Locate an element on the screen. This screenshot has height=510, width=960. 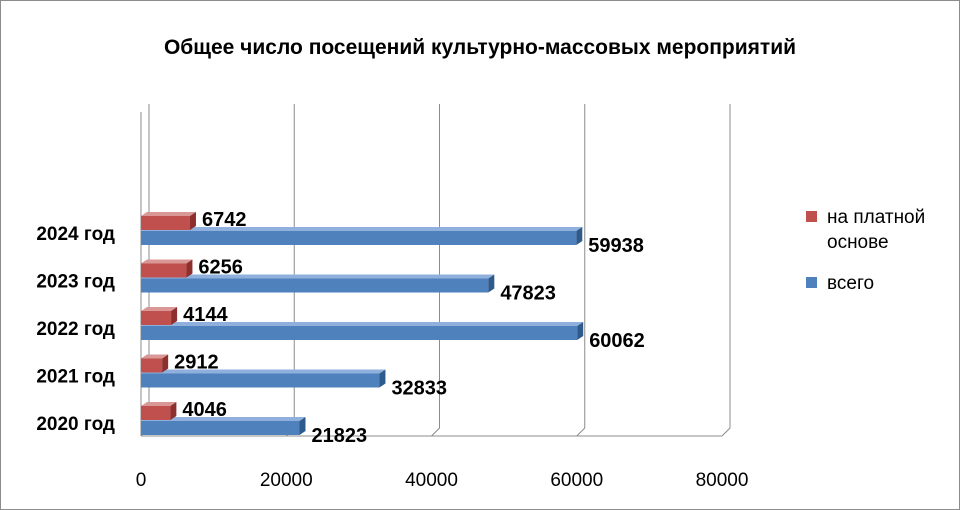
legend-item-total: всего is located at coordinates (881, 283).